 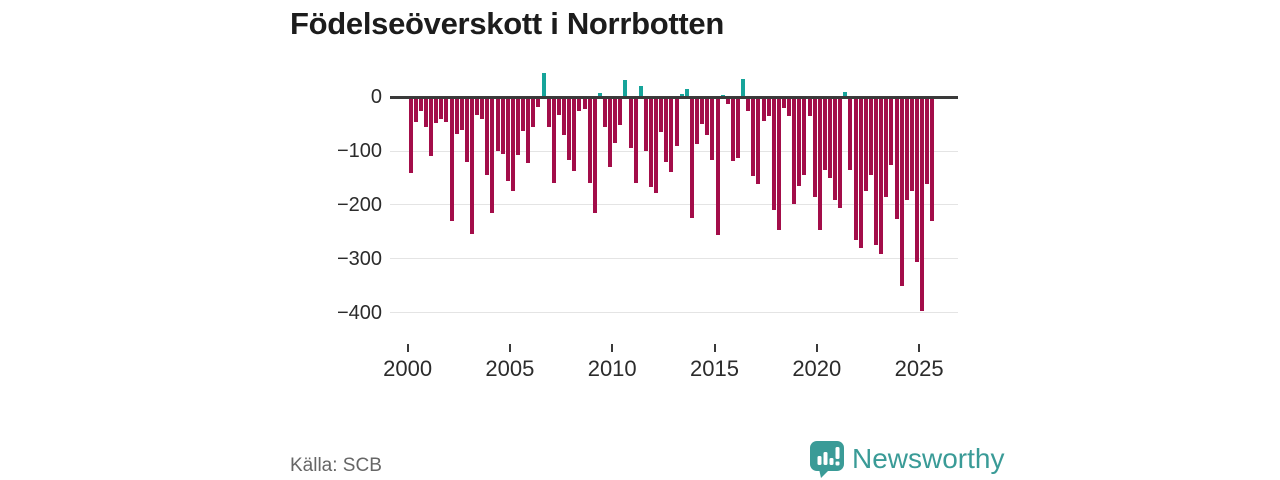 I want to click on zero-axis-line, so click(x=674, y=97).